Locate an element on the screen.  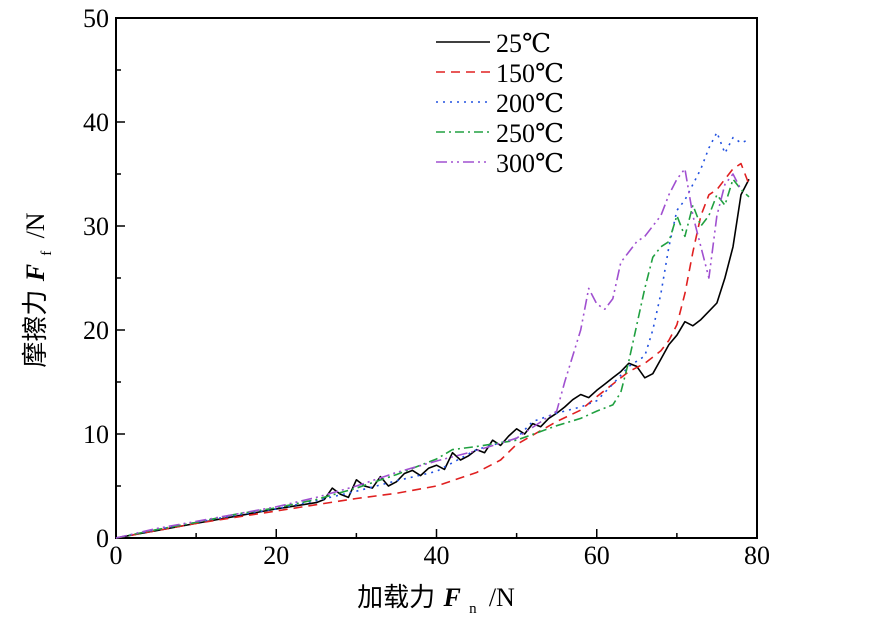
y-axis-title-sub: f is located at coordinates (47, 253).